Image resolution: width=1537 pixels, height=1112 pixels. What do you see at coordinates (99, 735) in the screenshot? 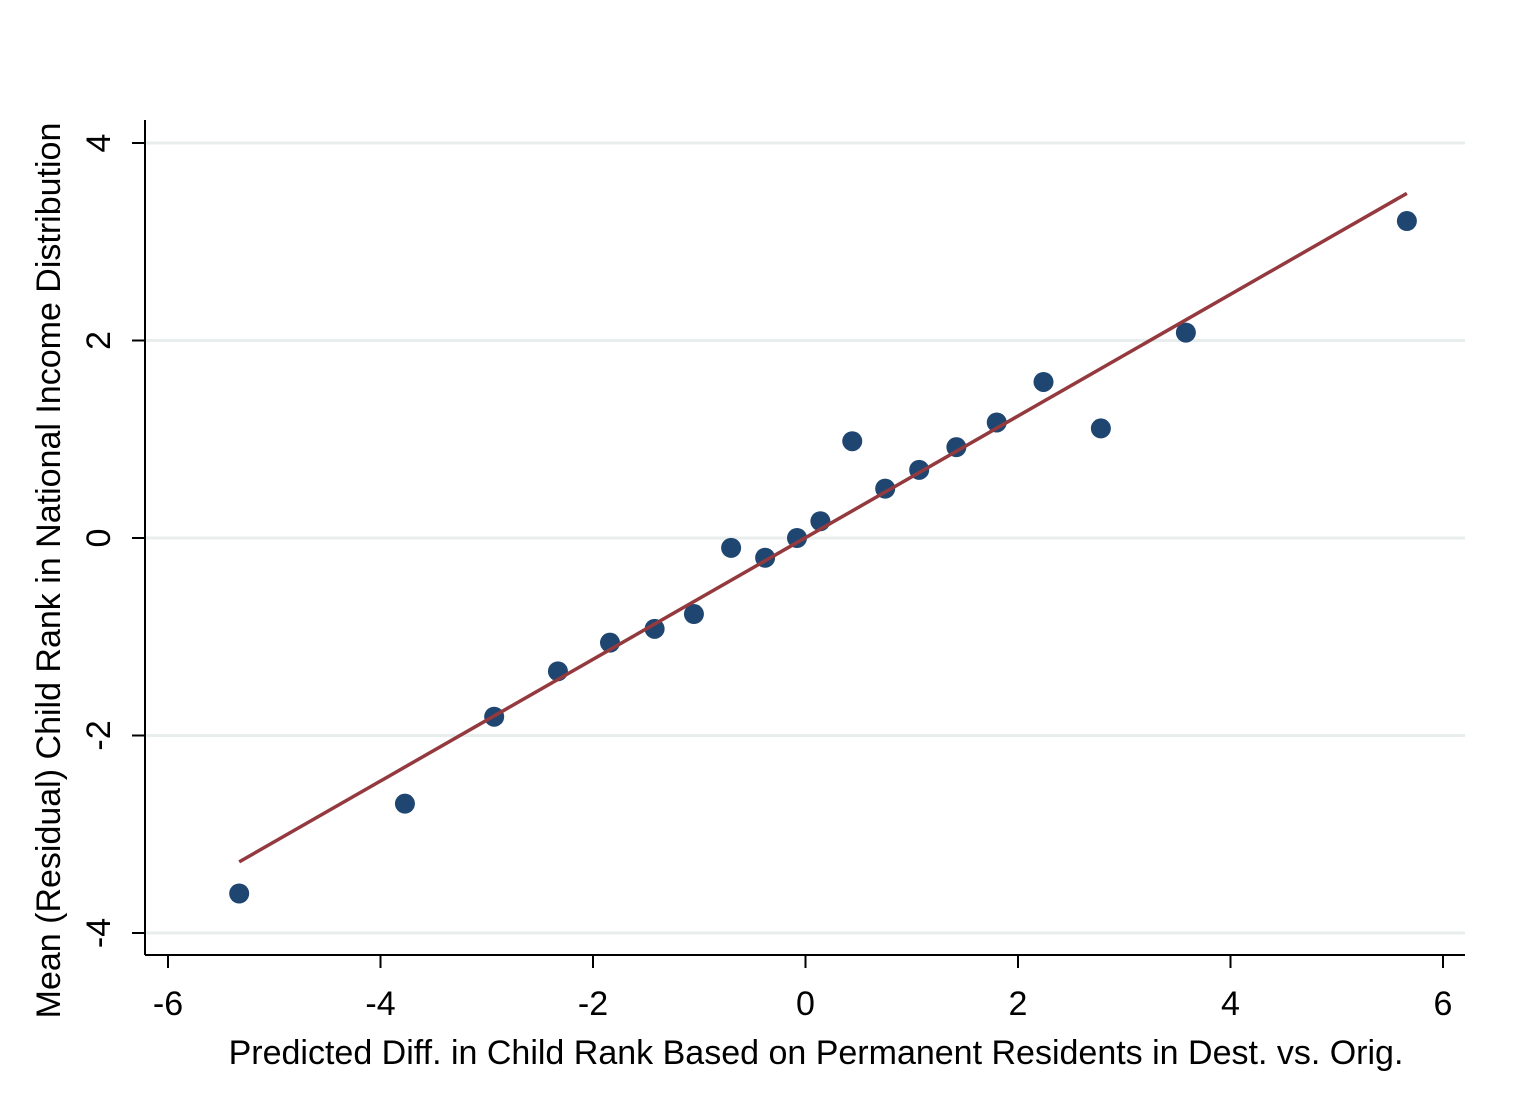
I see `y-tick-label: -2` at bounding box center [99, 735].